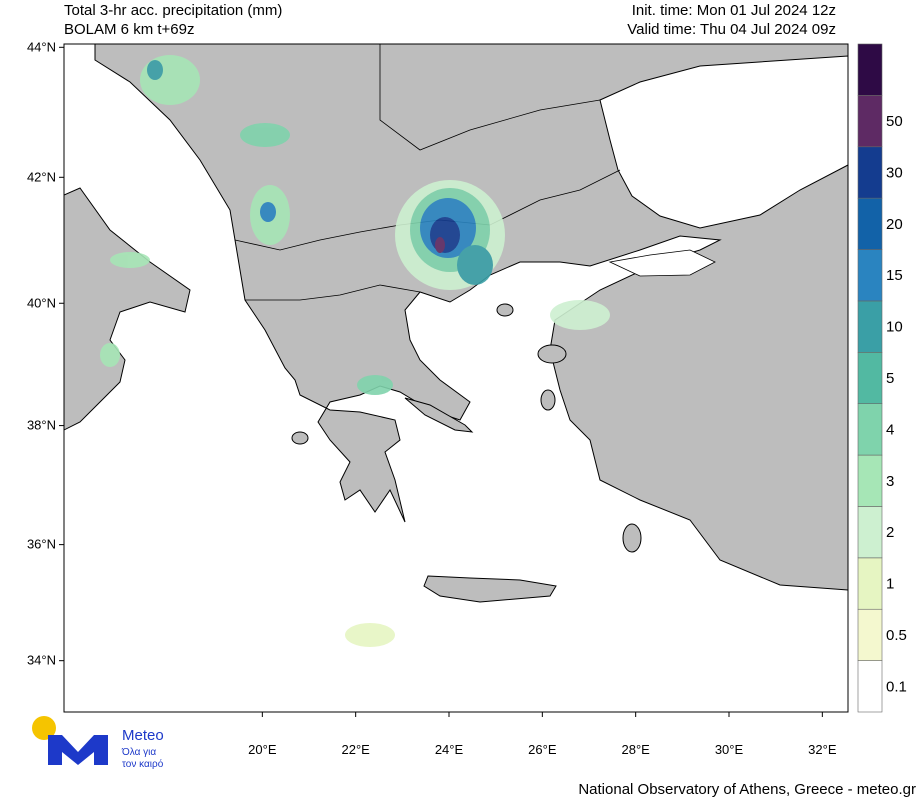 This screenshot has width=920, height=800. Describe the element at coordinates (894, 172) in the screenshot. I see `colorbar-label: 30` at that location.